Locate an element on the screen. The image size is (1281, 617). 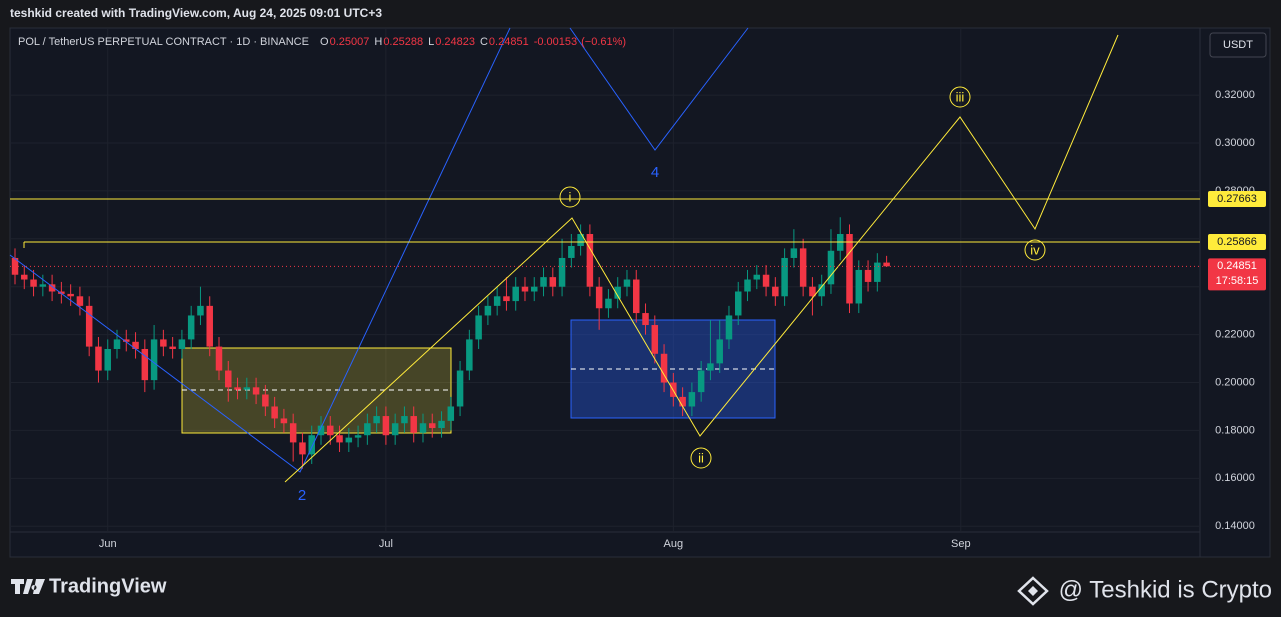
ohlc-value: 0.25288 is located at coordinates (403, 42).